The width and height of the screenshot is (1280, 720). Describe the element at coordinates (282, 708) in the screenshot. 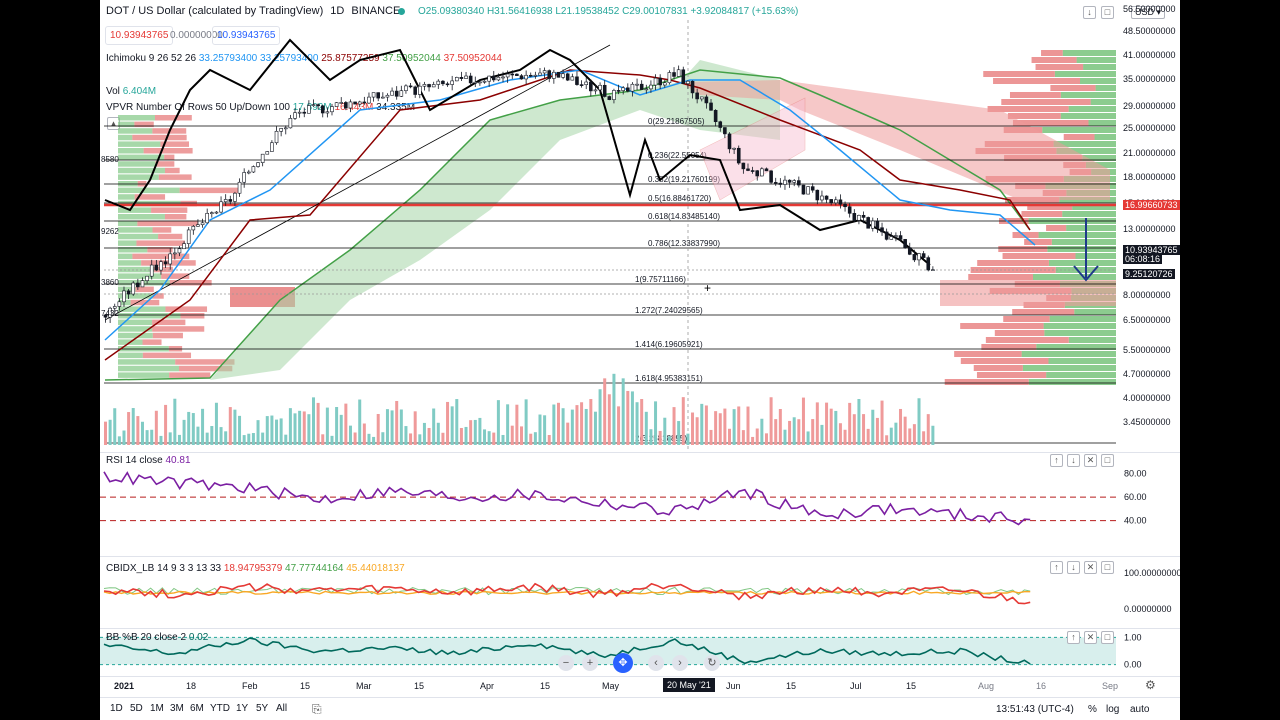

I see `timeframe-all-button: All` at that location.